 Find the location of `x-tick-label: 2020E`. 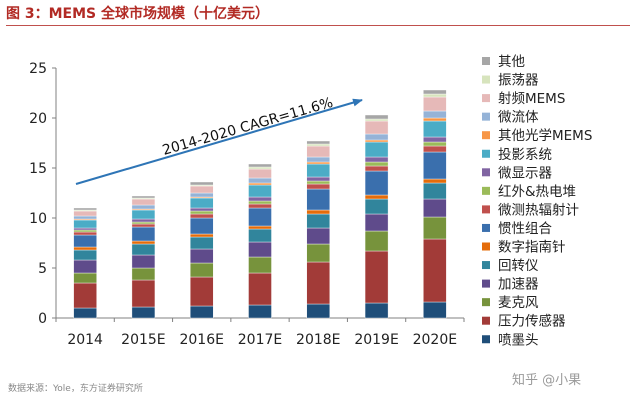

x-tick-label: 2020E is located at coordinates (435, 340).